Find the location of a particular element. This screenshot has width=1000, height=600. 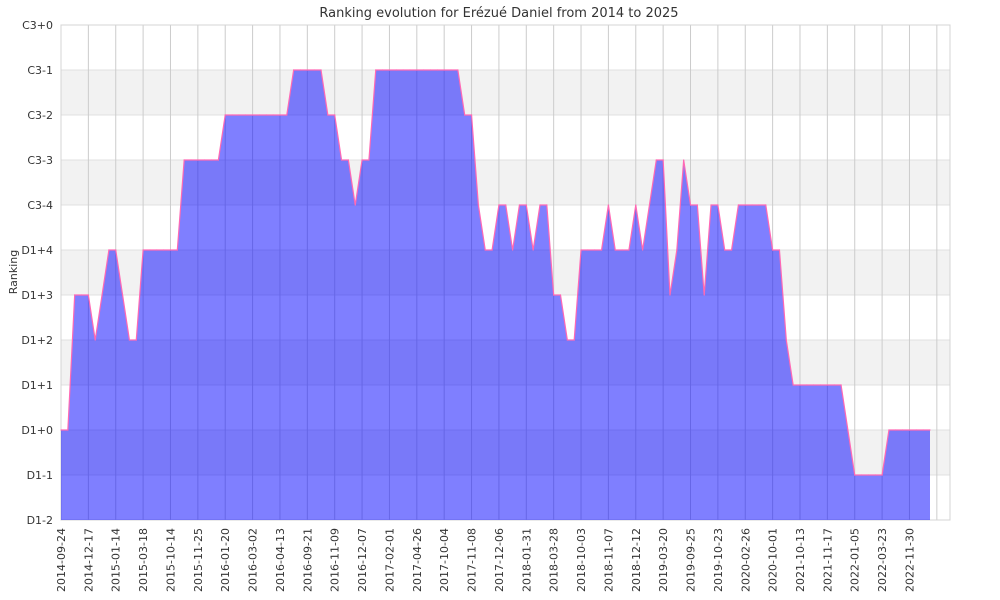

x-tick-label: 2014-09-24 is located at coordinates (61, 560).